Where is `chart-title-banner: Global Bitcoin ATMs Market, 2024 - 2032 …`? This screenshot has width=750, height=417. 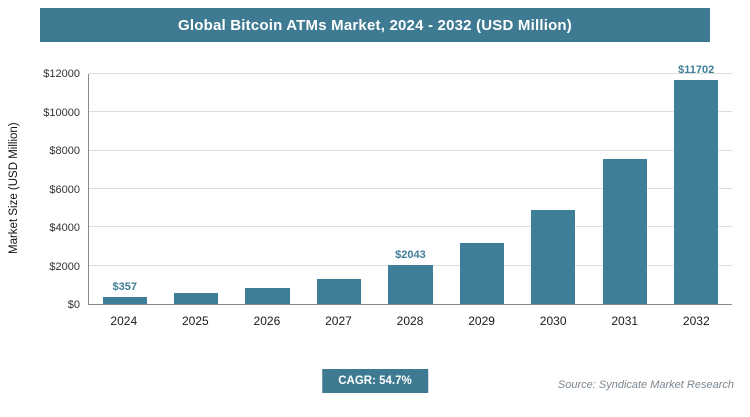
chart-title-banner: Global Bitcoin ATMs Market, 2024 - 2032 … is located at coordinates (375, 25).